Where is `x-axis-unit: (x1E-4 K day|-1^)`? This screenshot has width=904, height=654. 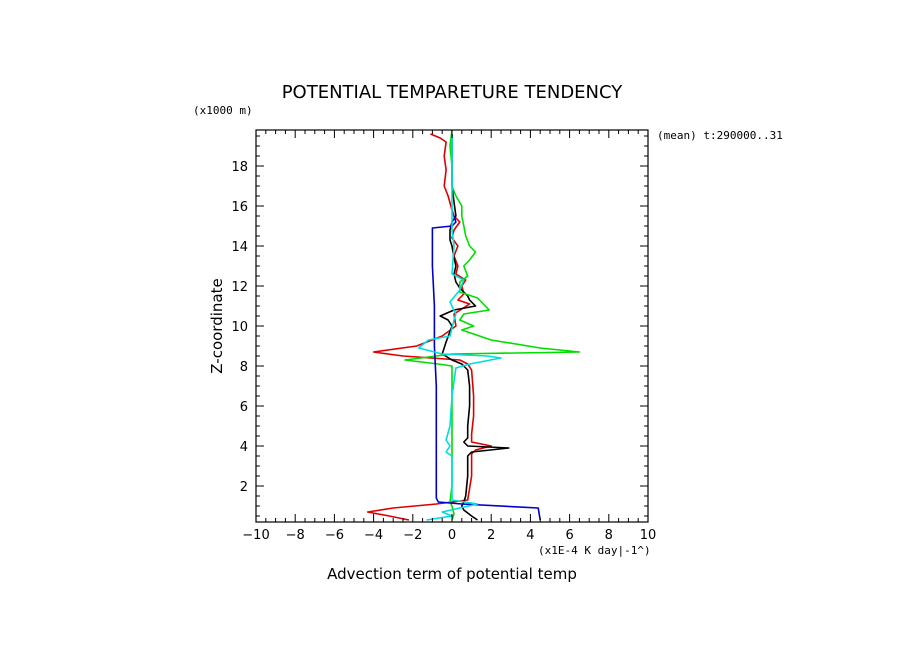
x-axis-unit: (x1E-4 K day|-1^) is located at coordinates (594, 550).